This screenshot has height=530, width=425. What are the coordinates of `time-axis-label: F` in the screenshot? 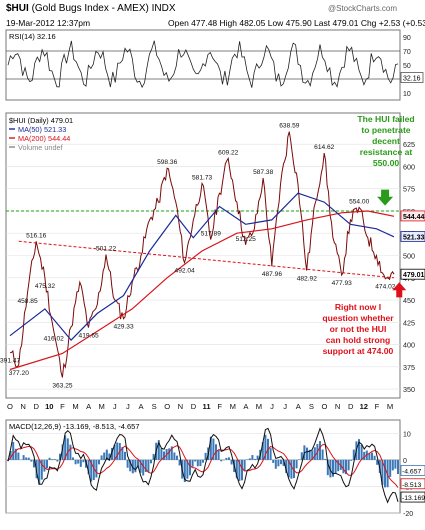 It's located at (219, 406).